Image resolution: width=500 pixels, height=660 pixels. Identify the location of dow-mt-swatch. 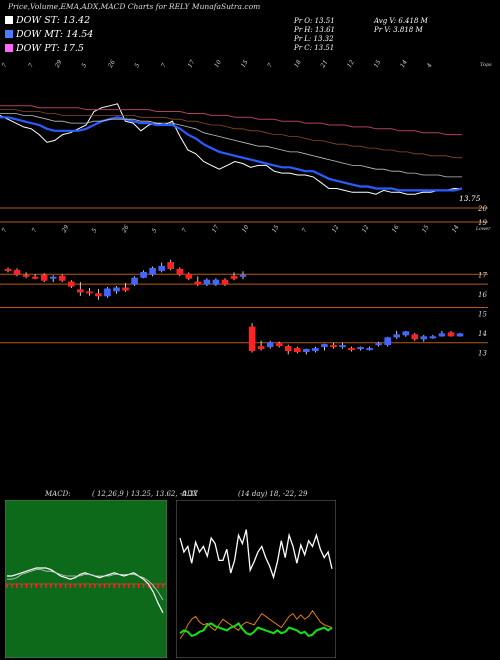
(9, 34).